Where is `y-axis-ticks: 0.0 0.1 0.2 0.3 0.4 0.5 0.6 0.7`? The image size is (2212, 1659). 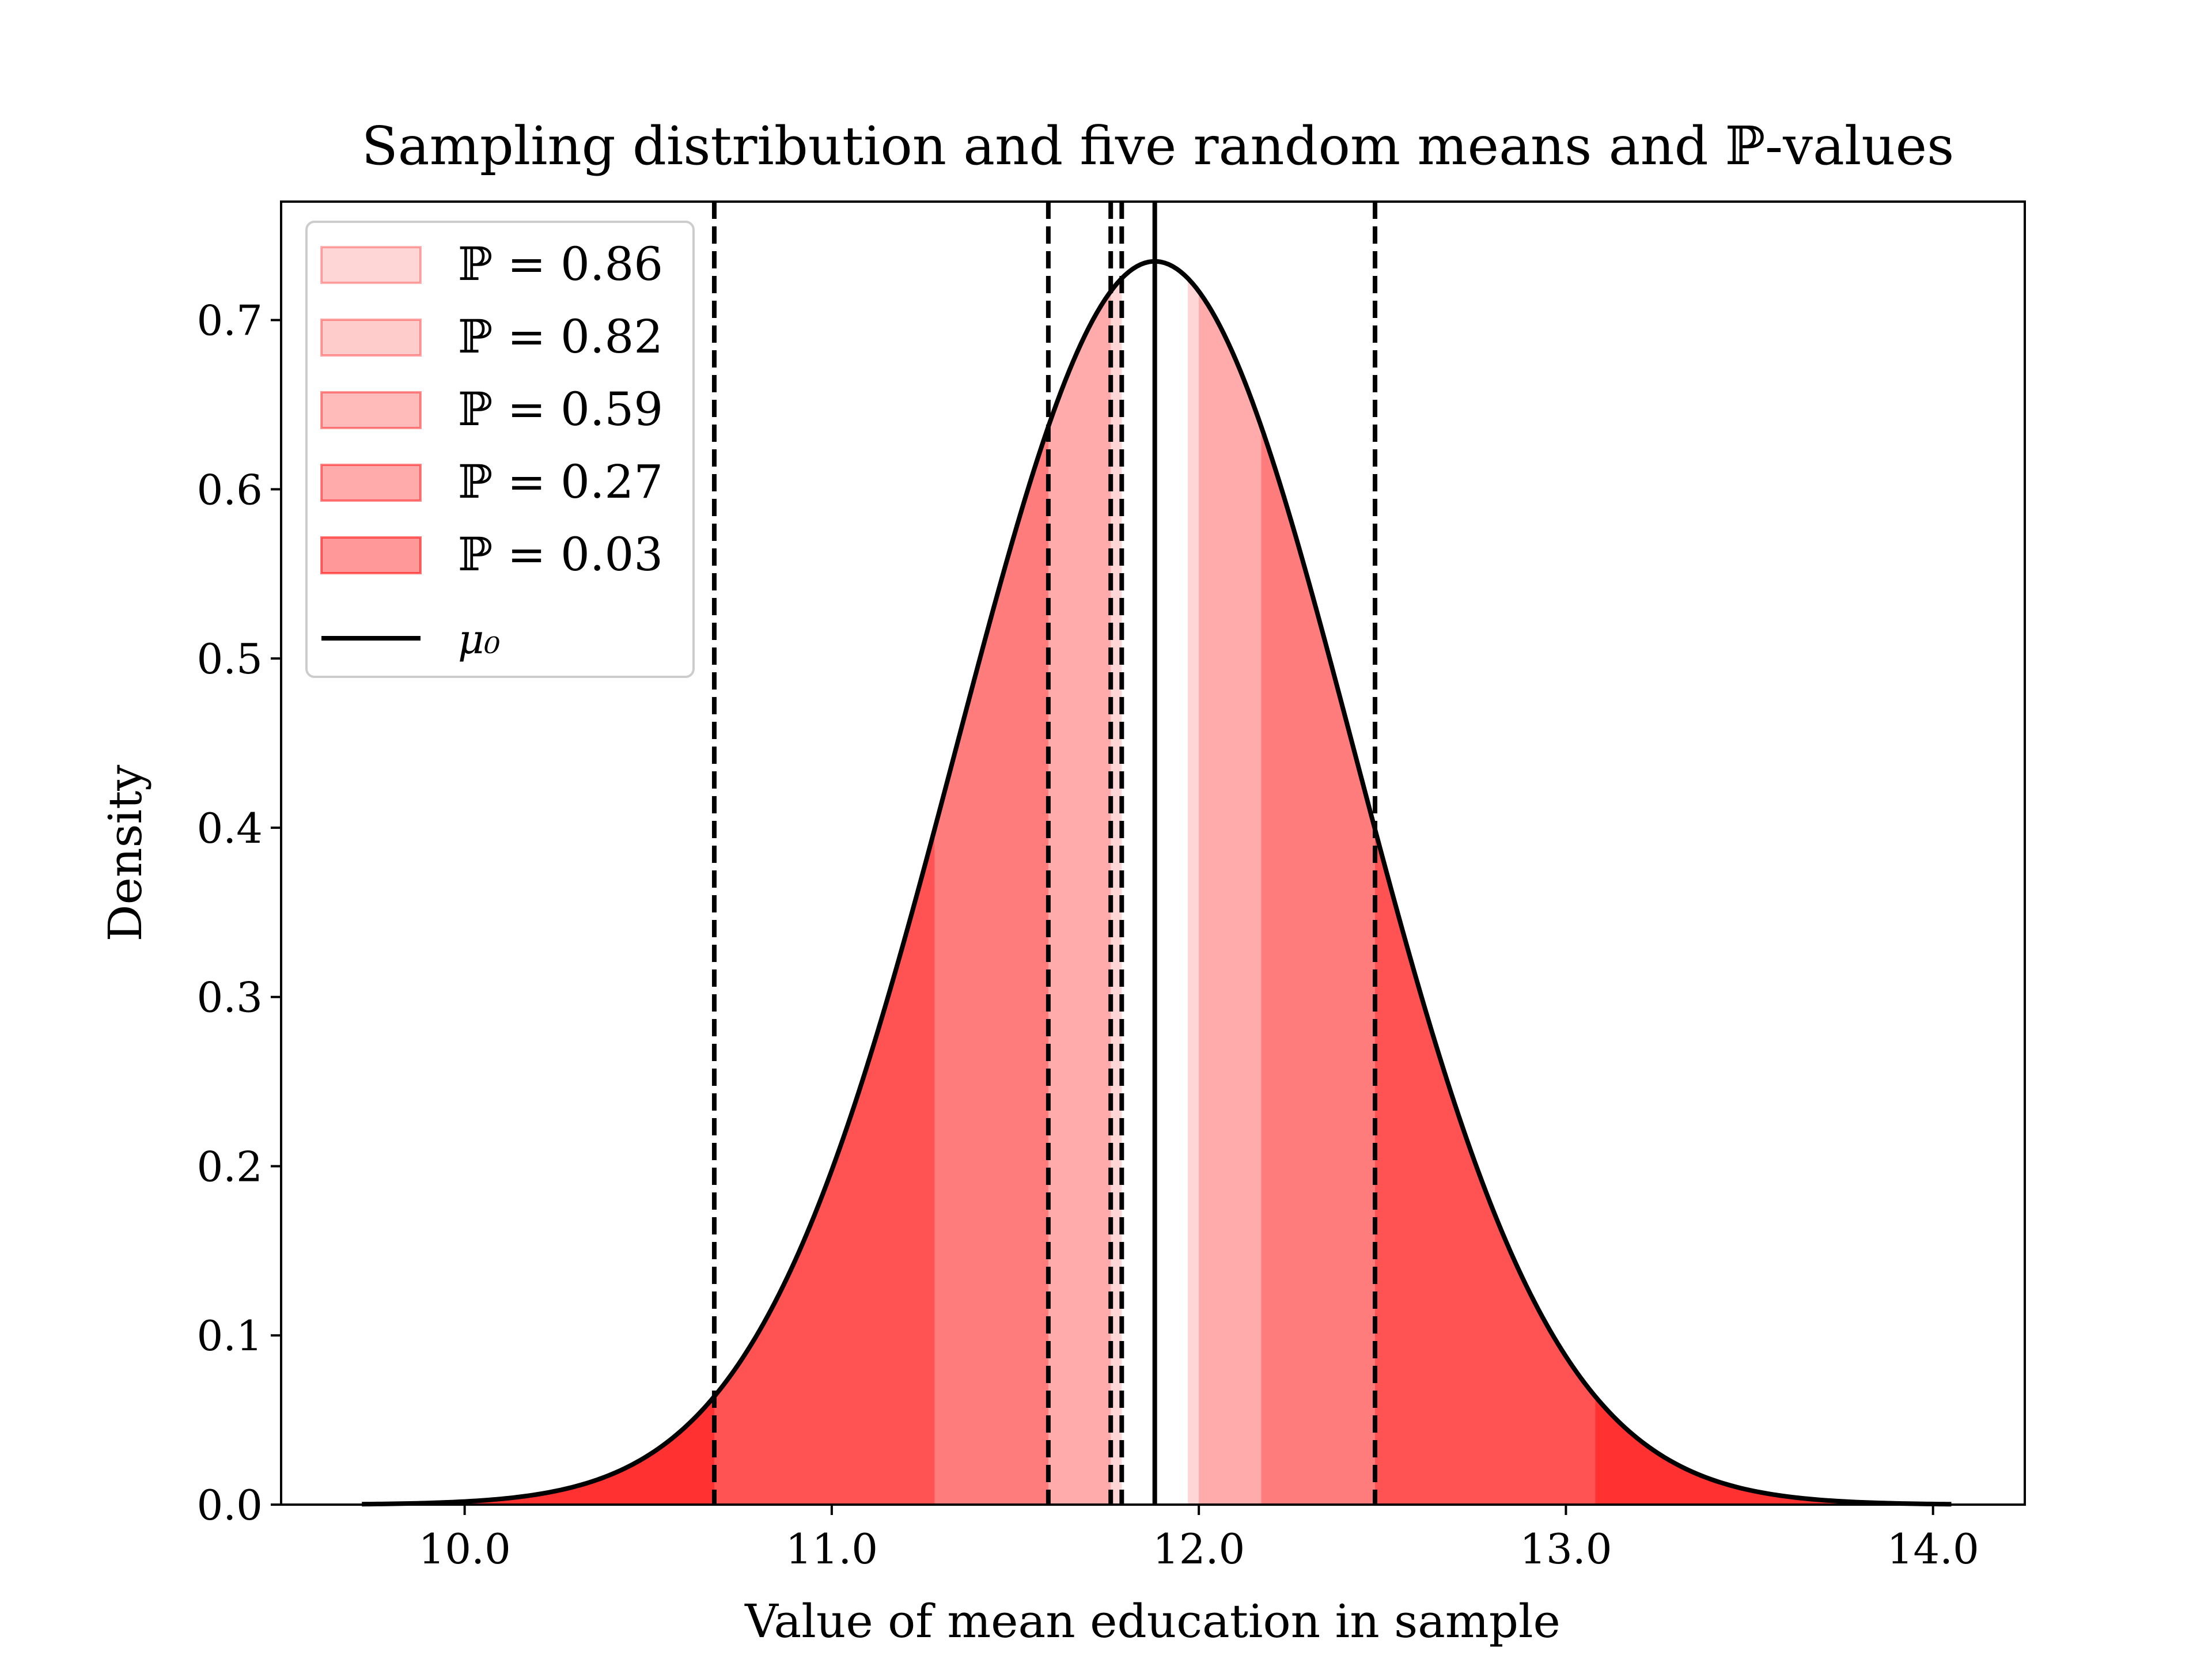
y-axis-ticks: 0.0 0.1 0.2 0.3 0.4 0.5 0.6 0.7 is located at coordinates (238, 913).